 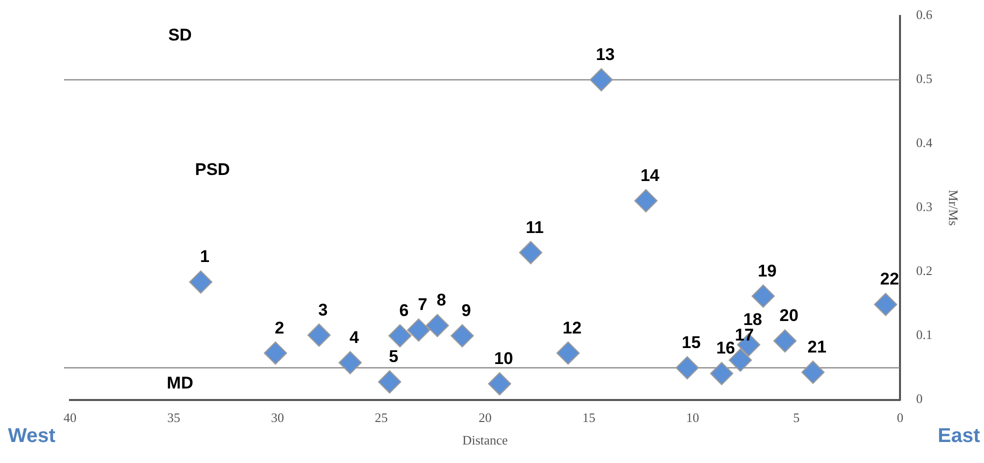 What do you see at coordinates (693, 418) in the screenshot?
I see `x-tick-label: 10` at bounding box center [693, 418].